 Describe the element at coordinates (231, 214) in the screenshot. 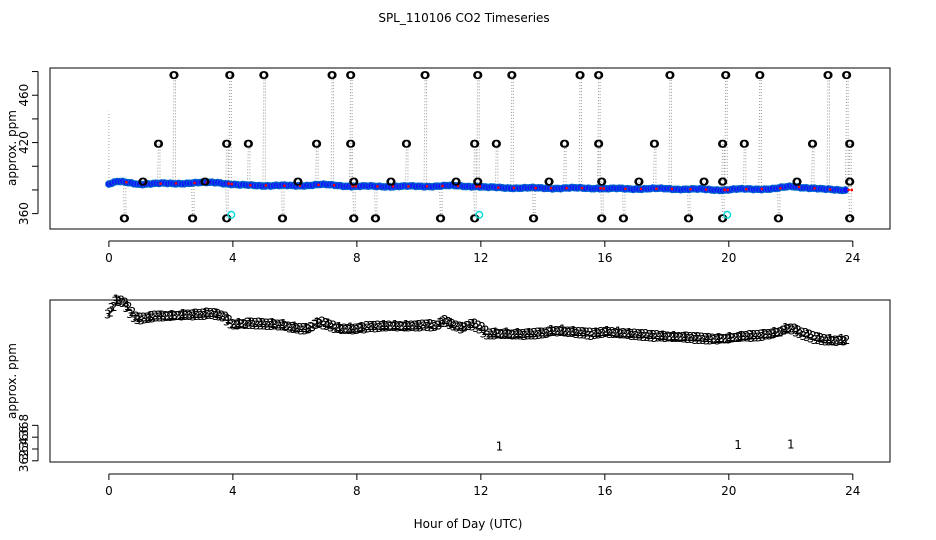

I see `cyan-point` at that location.